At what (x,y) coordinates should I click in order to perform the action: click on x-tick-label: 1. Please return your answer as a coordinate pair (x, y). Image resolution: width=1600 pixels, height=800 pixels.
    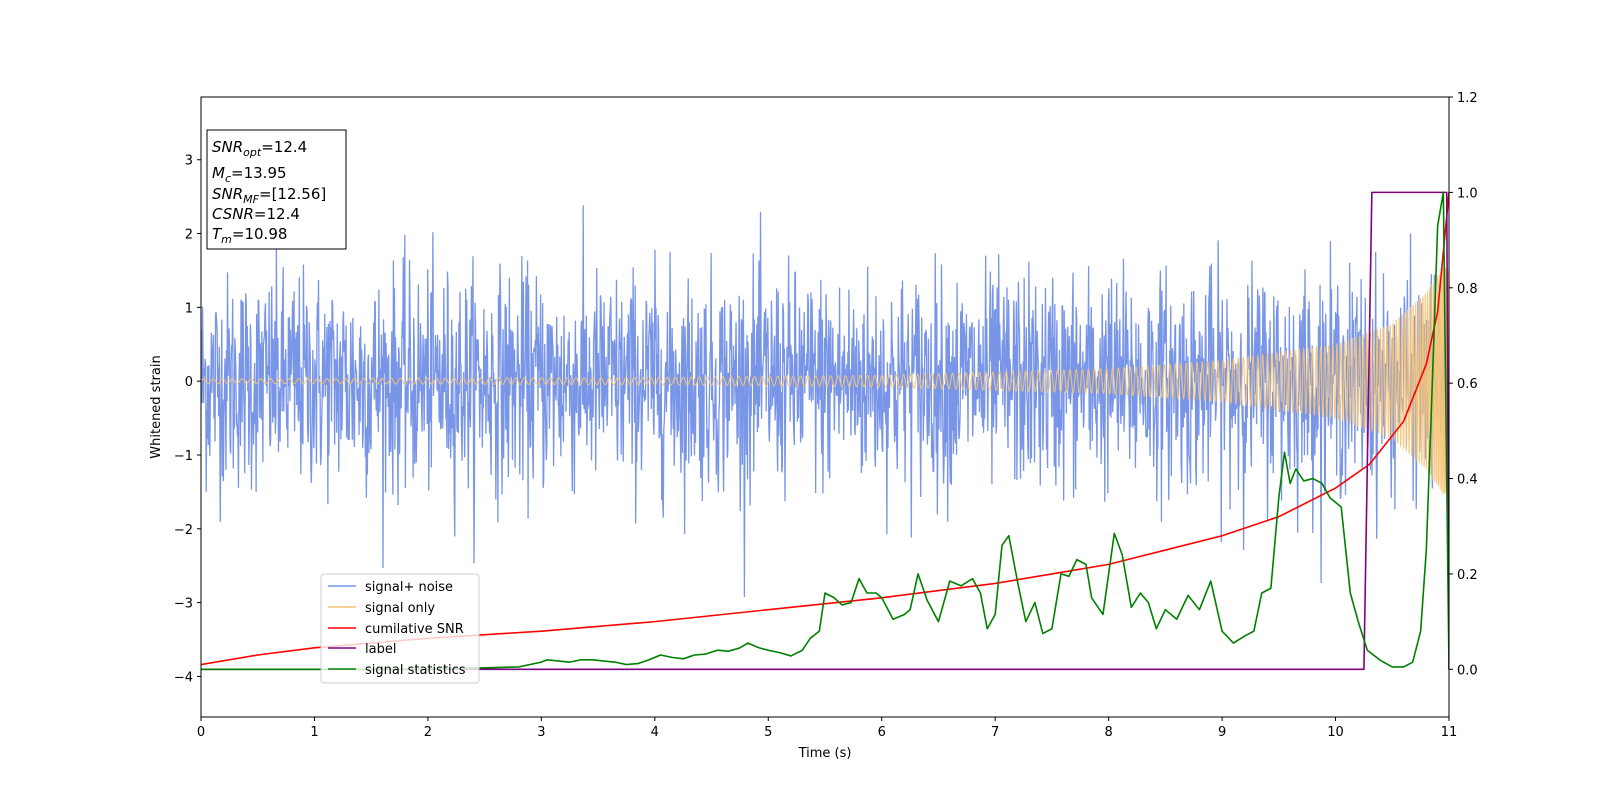
    Looking at the image, I should click on (314, 732).